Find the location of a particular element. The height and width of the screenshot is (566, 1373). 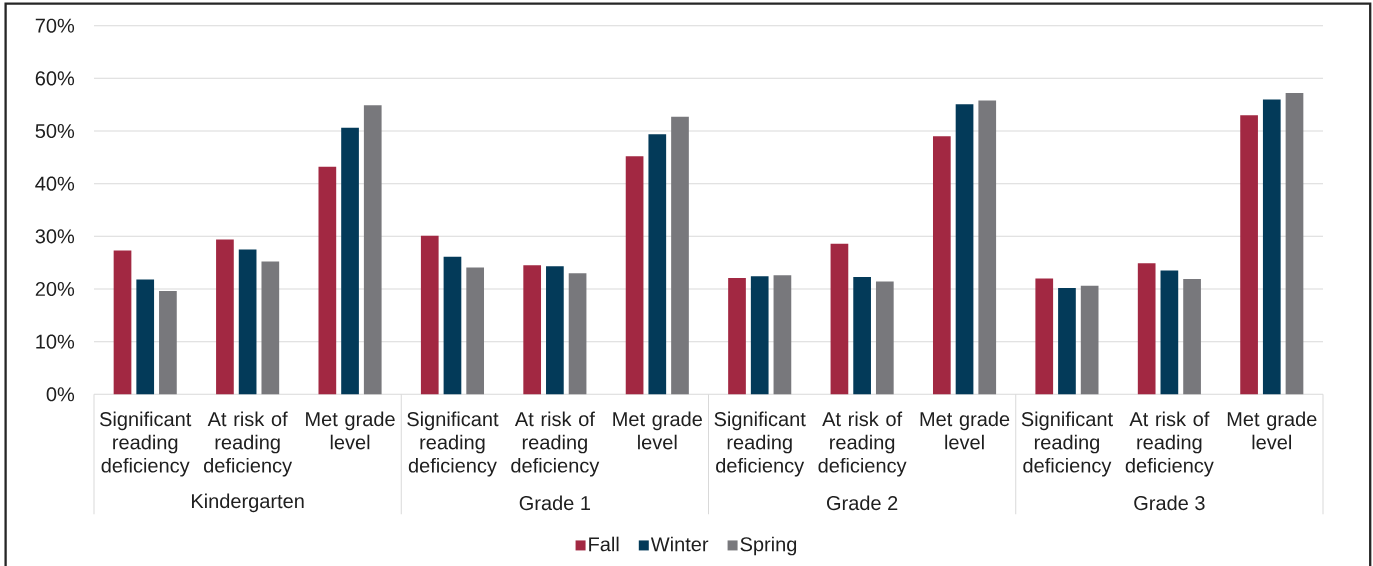

legend-label: Spring is located at coordinates (768, 546).